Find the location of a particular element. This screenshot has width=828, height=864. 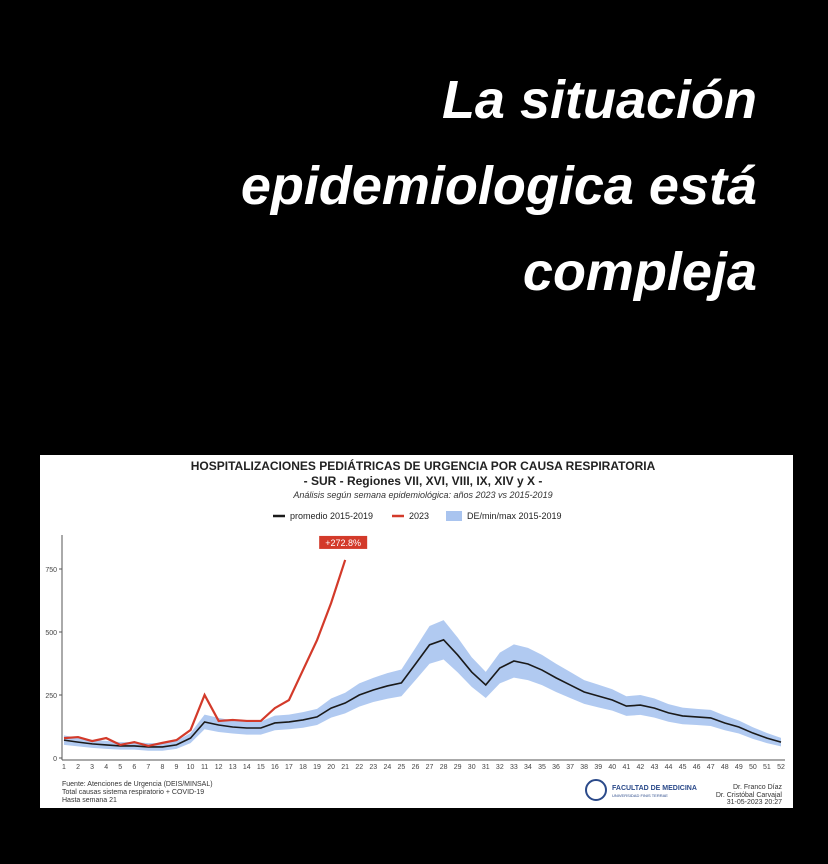

logo-subtext: UNIVERSIDAD FINIS TERRAE is located at coordinates (640, 795).